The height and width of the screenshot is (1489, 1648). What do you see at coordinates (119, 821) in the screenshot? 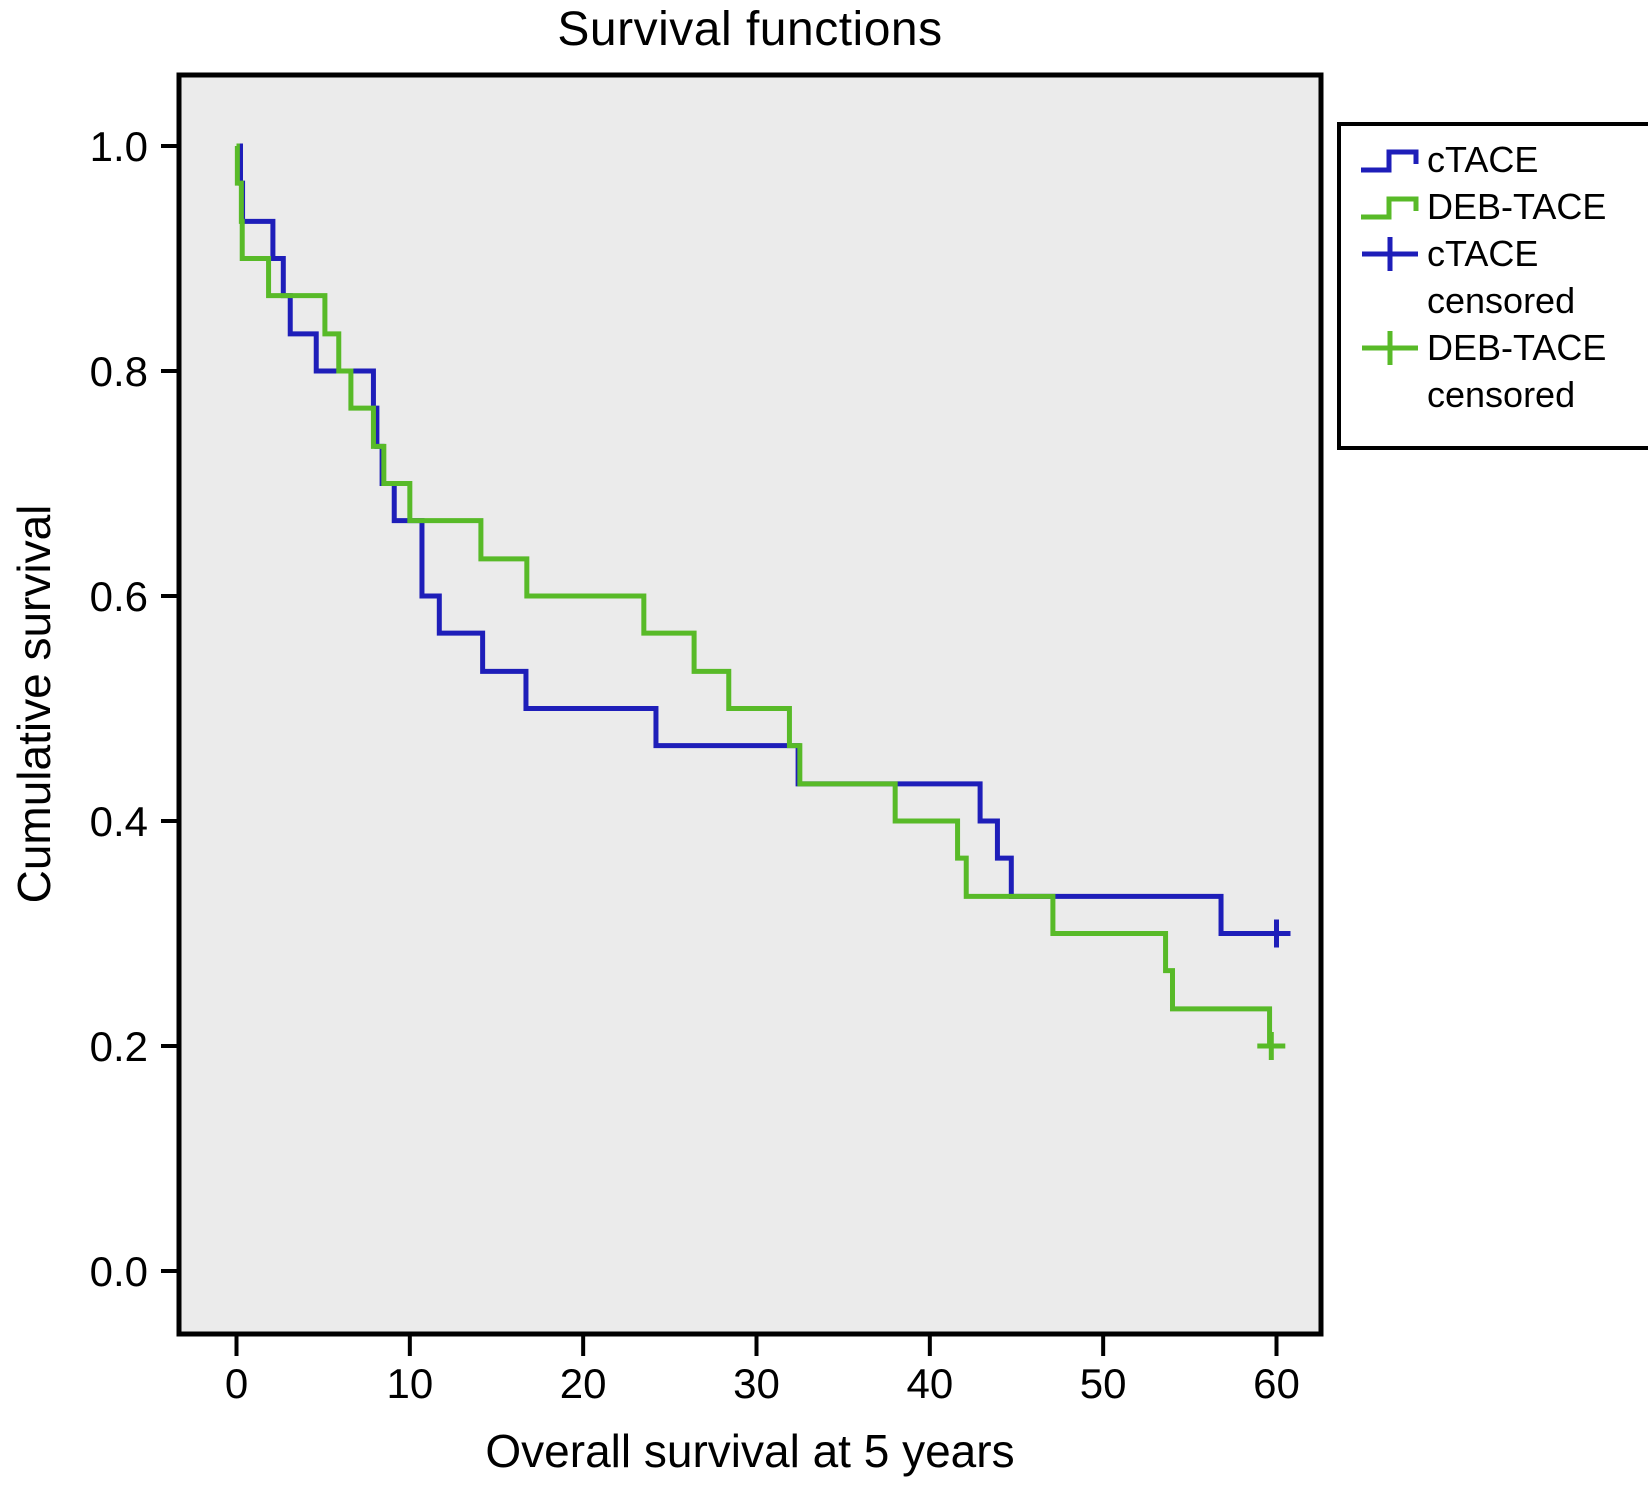
I see `y-tick-label-0.4: 0.4` at bounding box center [119, 821].